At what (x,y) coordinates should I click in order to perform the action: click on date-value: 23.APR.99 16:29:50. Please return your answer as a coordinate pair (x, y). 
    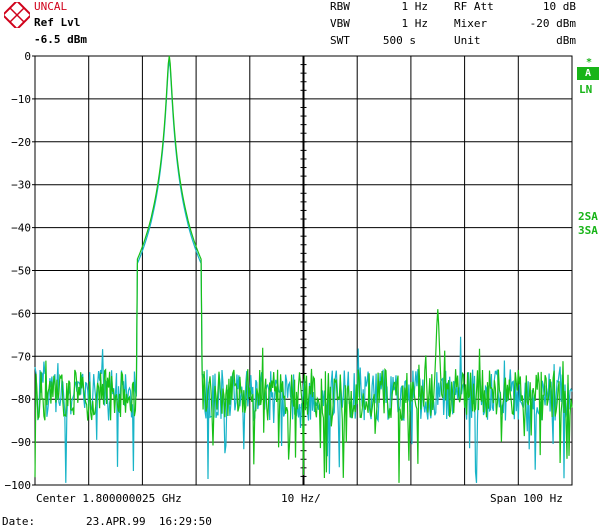
    Looking at the image, I should click on (149, 521).